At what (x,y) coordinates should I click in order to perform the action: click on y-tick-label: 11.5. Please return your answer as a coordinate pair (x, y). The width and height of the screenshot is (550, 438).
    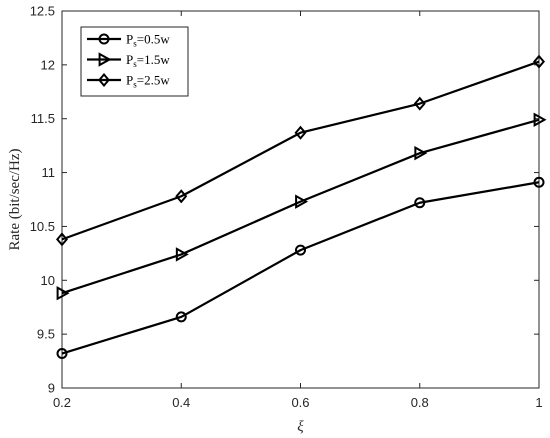
    Looking at the image, I should click on (43, 118).